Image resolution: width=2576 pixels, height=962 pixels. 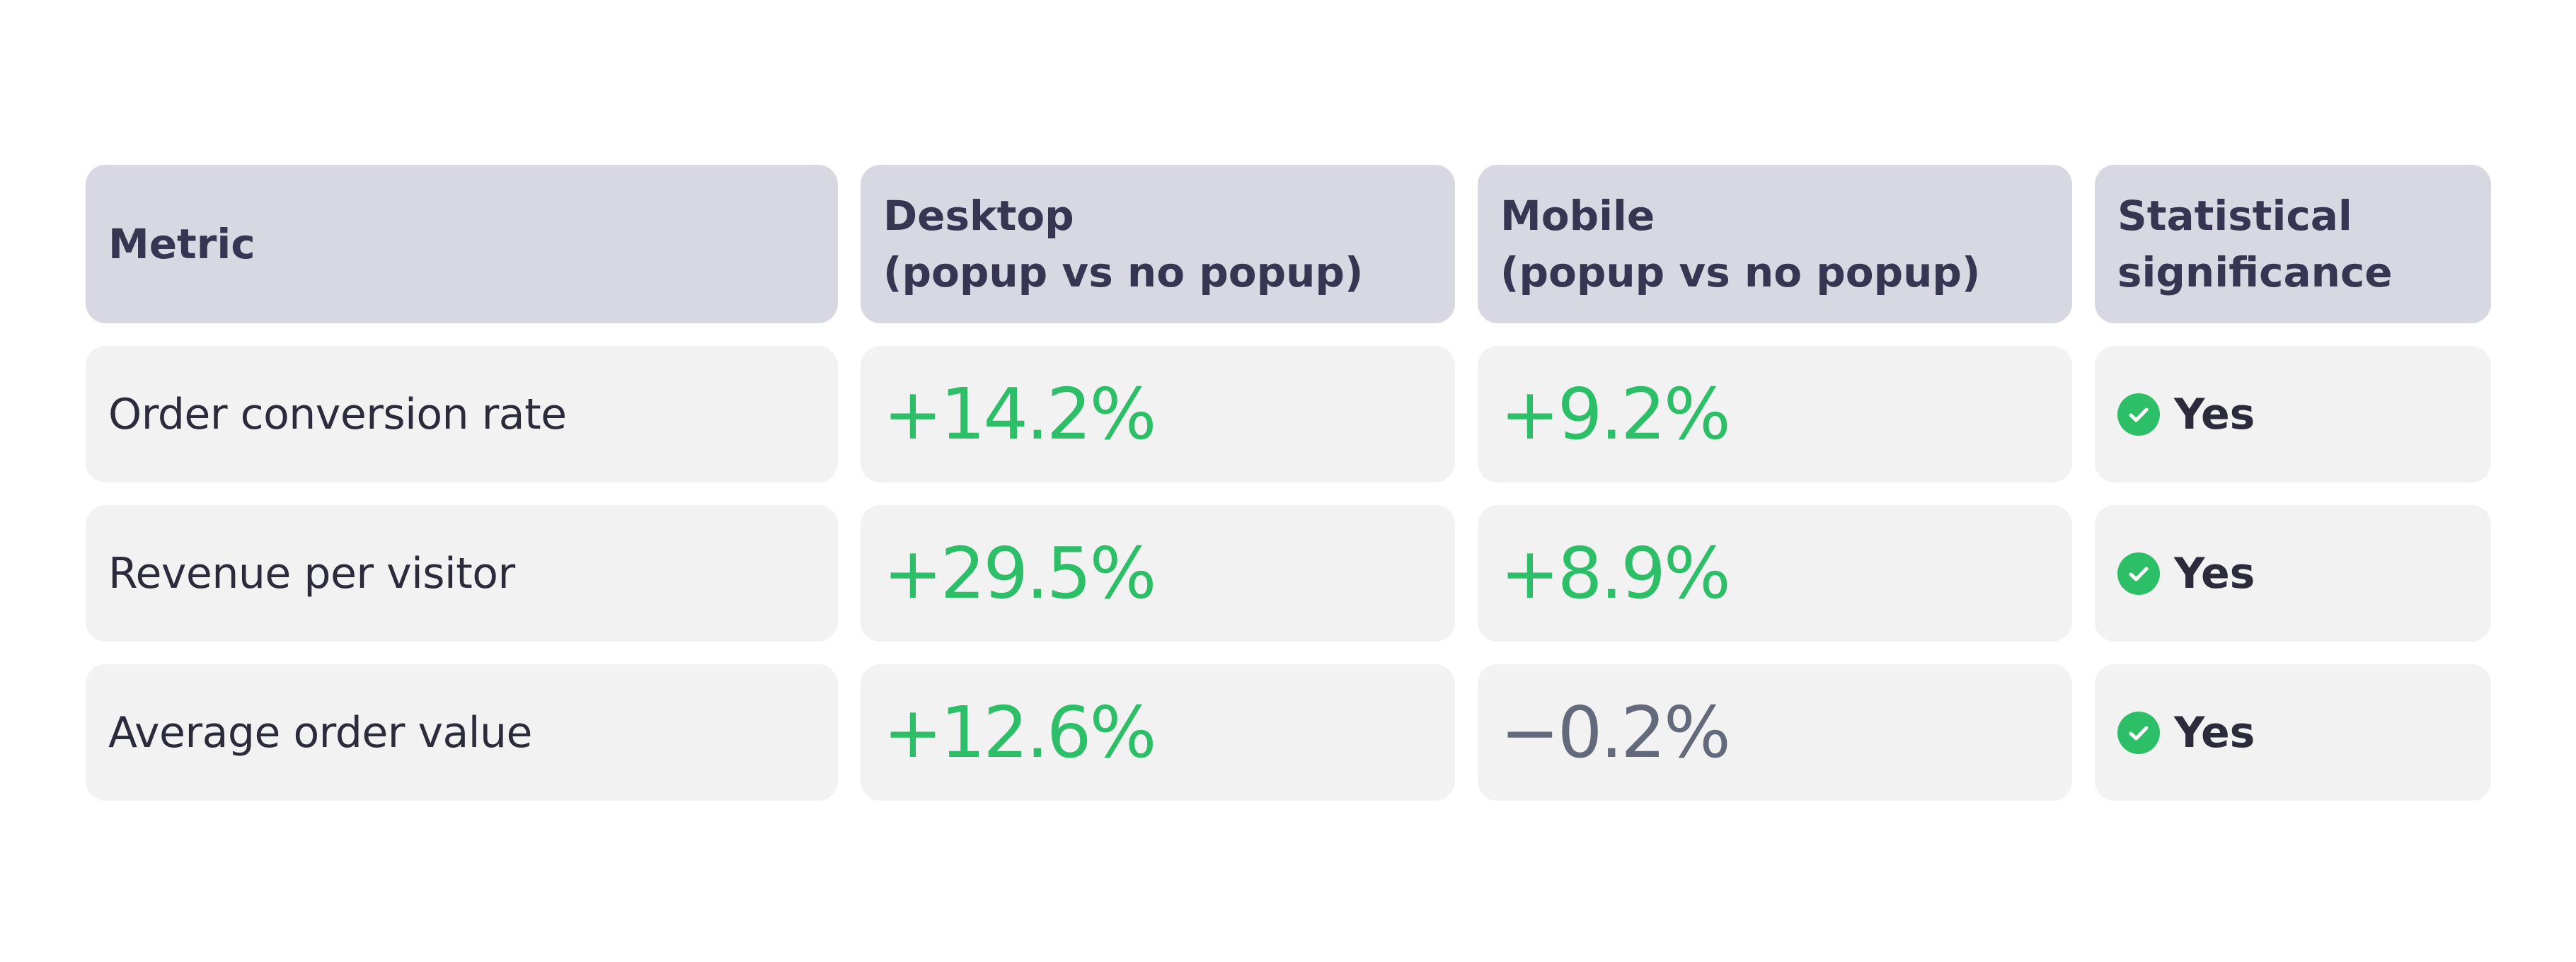 What do you see at coordinates (1616, 574) in the screenshot?
I see `mobile-value: +8.9%` at bounding box center [1616, 574].